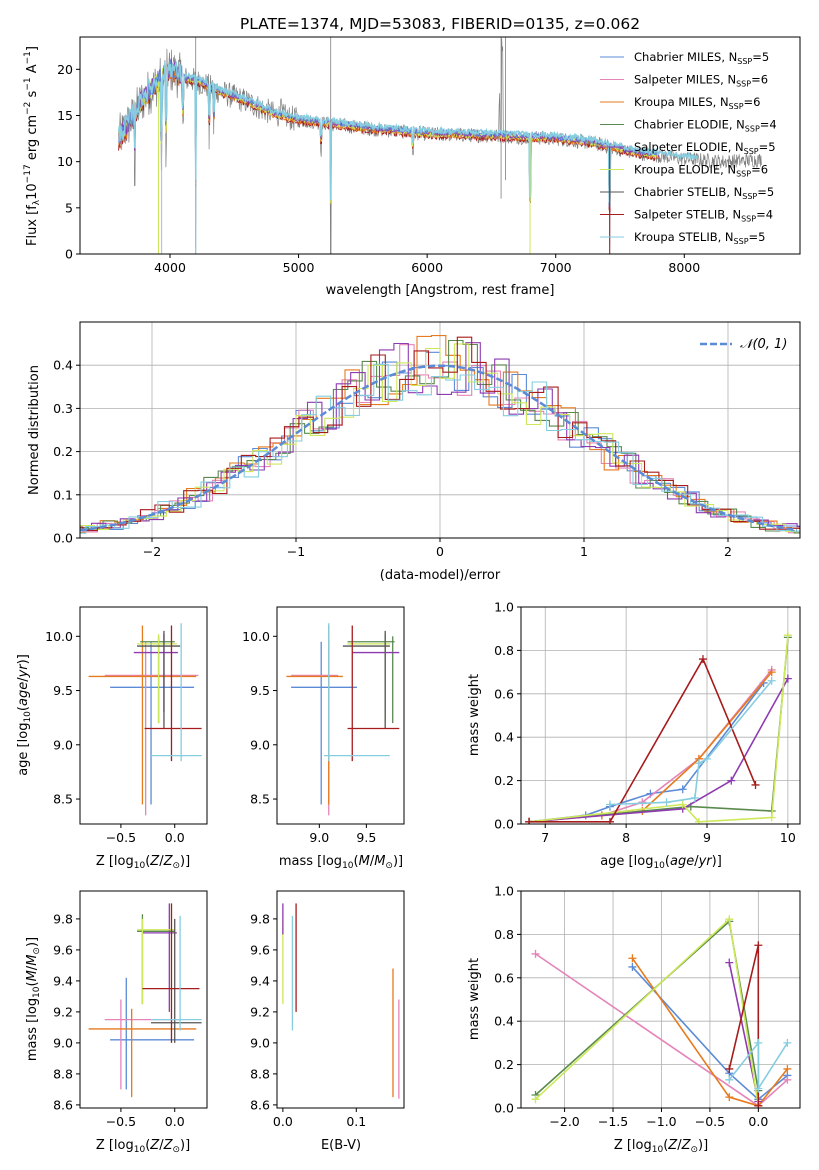  Describe the element at coordinates (33, 999) in the screenshot. I see `massZ-ylabel: mass [log10(M/M⊙)]` at that location.